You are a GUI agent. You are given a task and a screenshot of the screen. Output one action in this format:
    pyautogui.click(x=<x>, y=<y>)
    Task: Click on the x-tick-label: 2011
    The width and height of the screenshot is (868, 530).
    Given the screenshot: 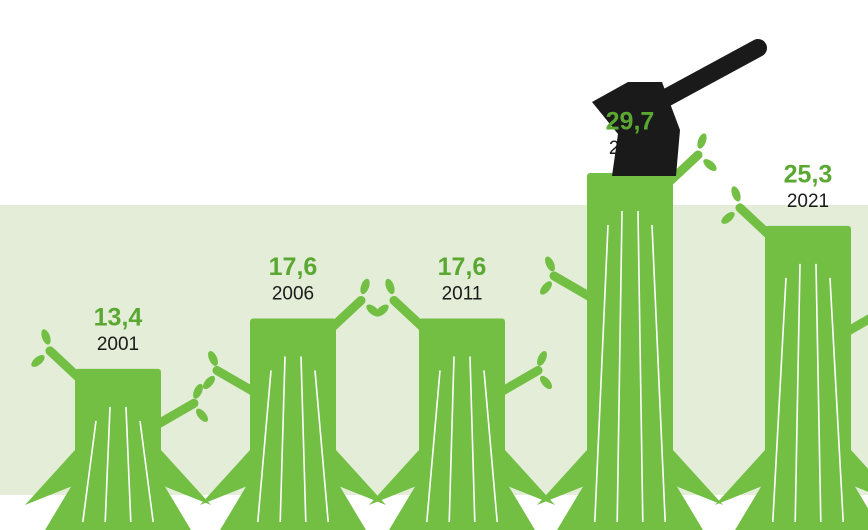 What is the action you would take?
    pyautogui.click(x=462, y=293)
    